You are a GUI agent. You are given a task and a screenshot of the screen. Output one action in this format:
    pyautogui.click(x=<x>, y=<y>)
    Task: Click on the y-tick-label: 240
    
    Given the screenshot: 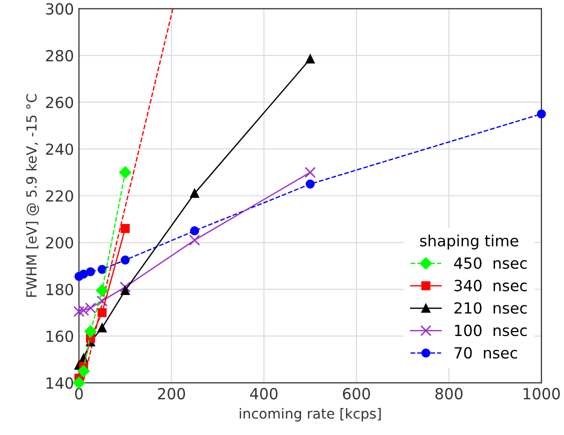 What is the action you would take?
    pyautogui.click(x=60, y=149)
    